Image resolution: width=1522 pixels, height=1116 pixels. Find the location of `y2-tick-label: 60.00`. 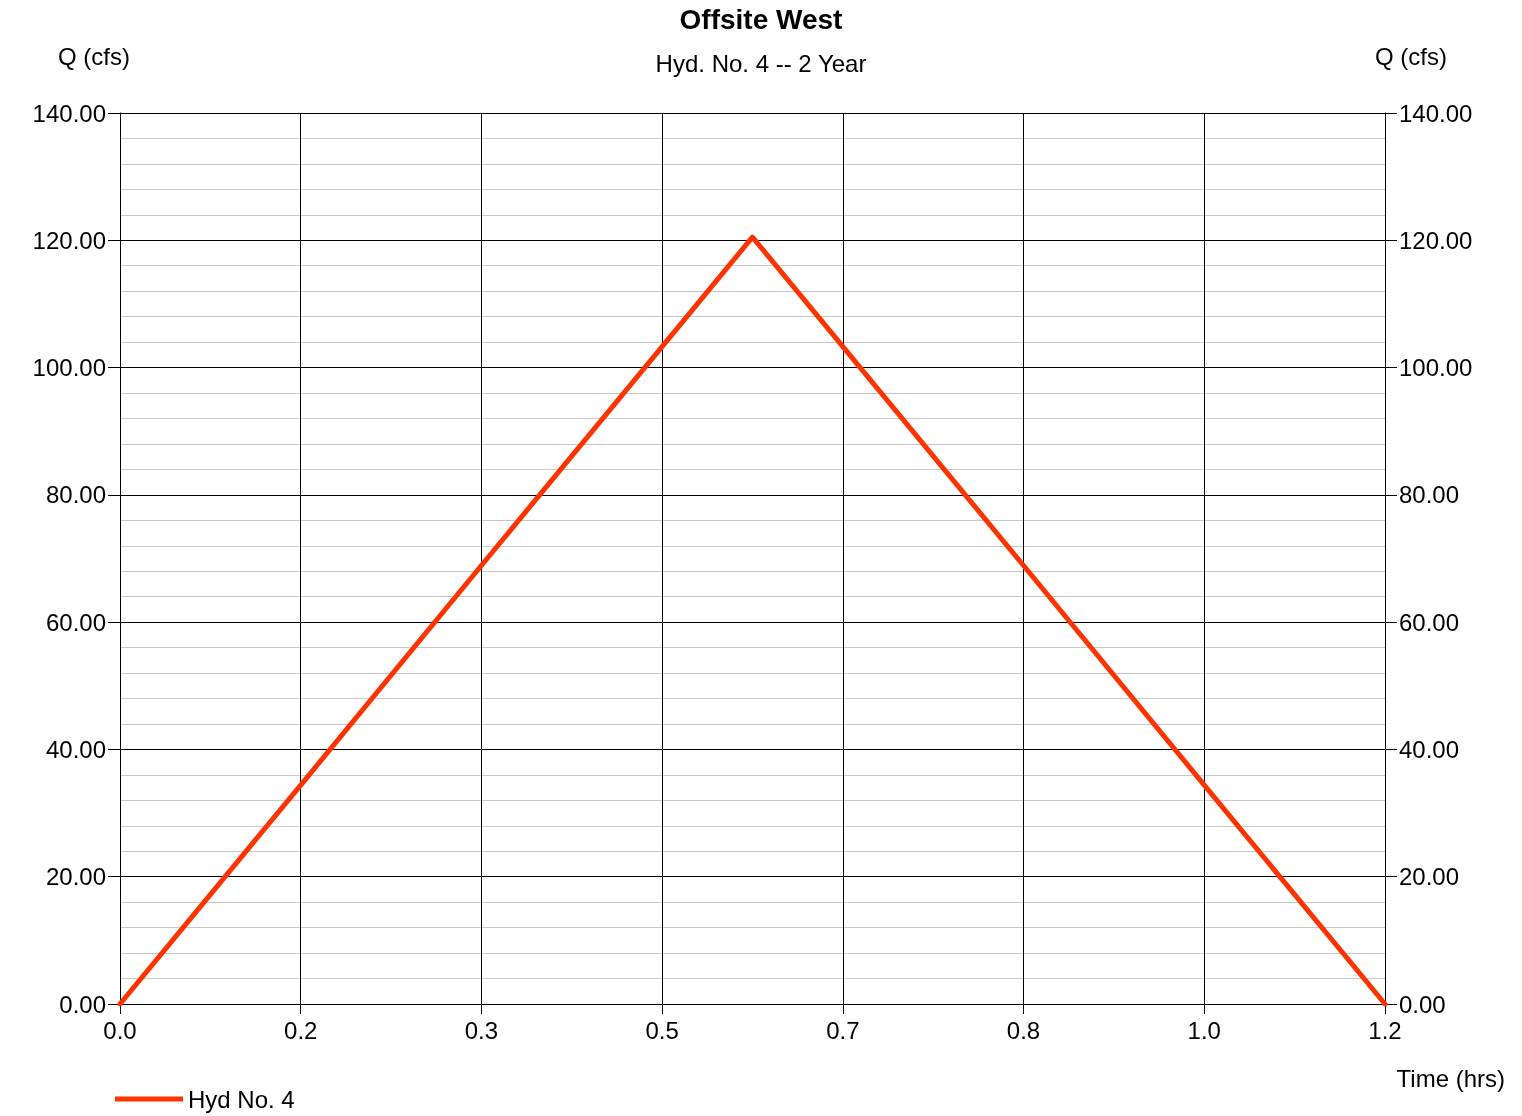

y2-tick-label: 60.00 is located at coordinates (1429, 622).